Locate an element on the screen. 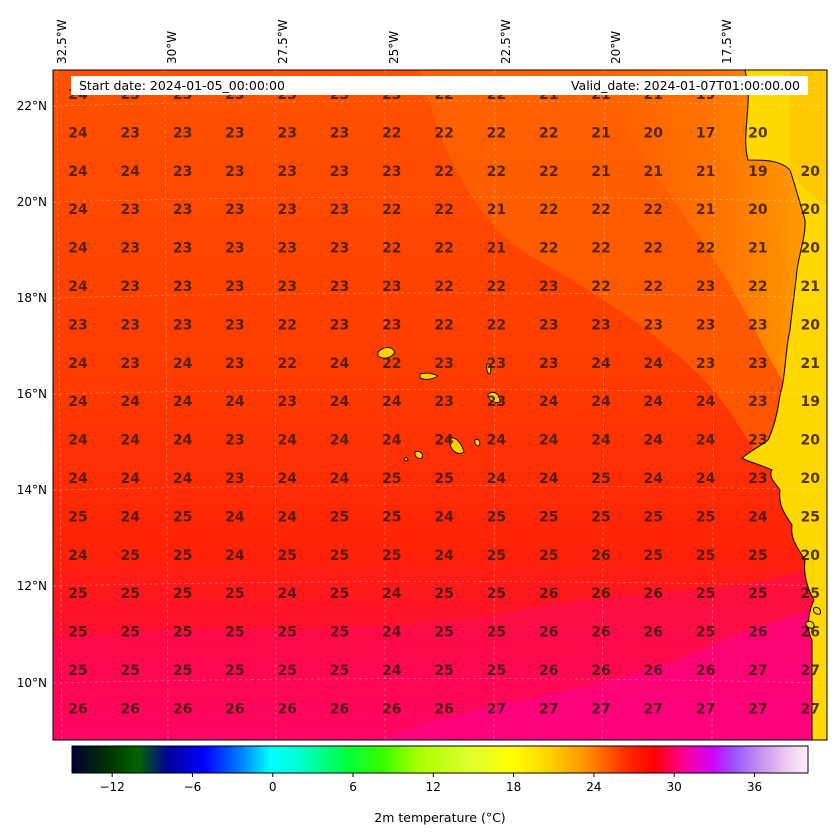  southern-hot-zone is located at coordinates (603, 670).